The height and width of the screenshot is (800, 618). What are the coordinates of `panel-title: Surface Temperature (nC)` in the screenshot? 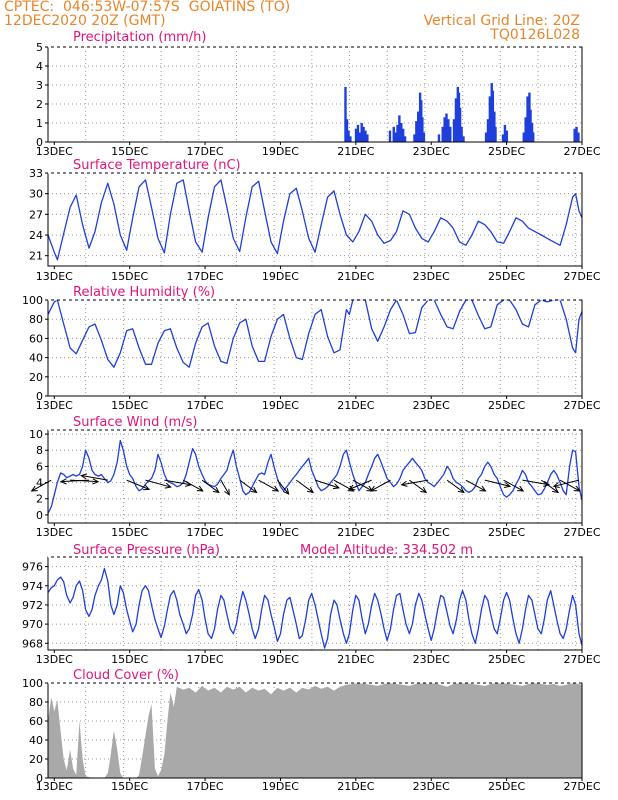 It's located at (157, 165).